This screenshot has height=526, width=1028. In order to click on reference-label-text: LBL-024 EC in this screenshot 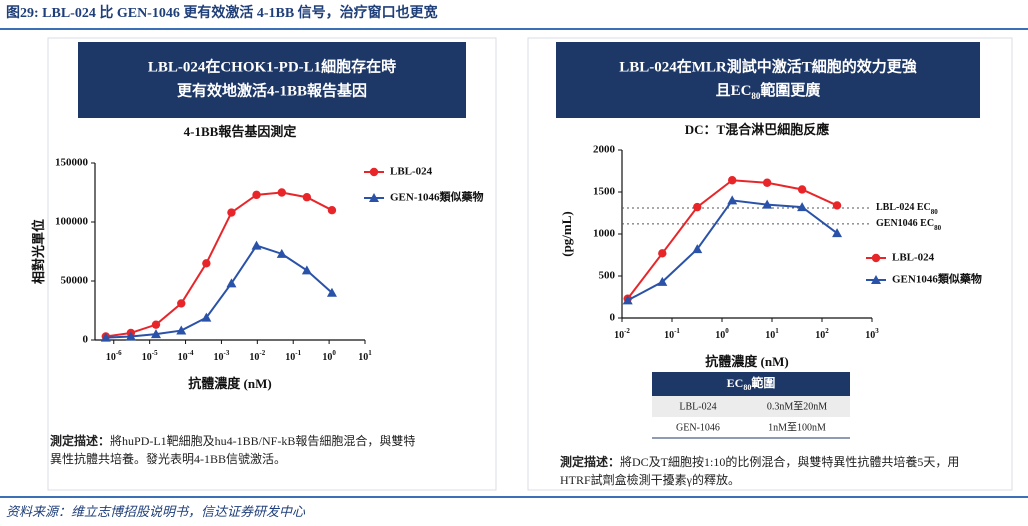, I will do `click(903, 207)`.